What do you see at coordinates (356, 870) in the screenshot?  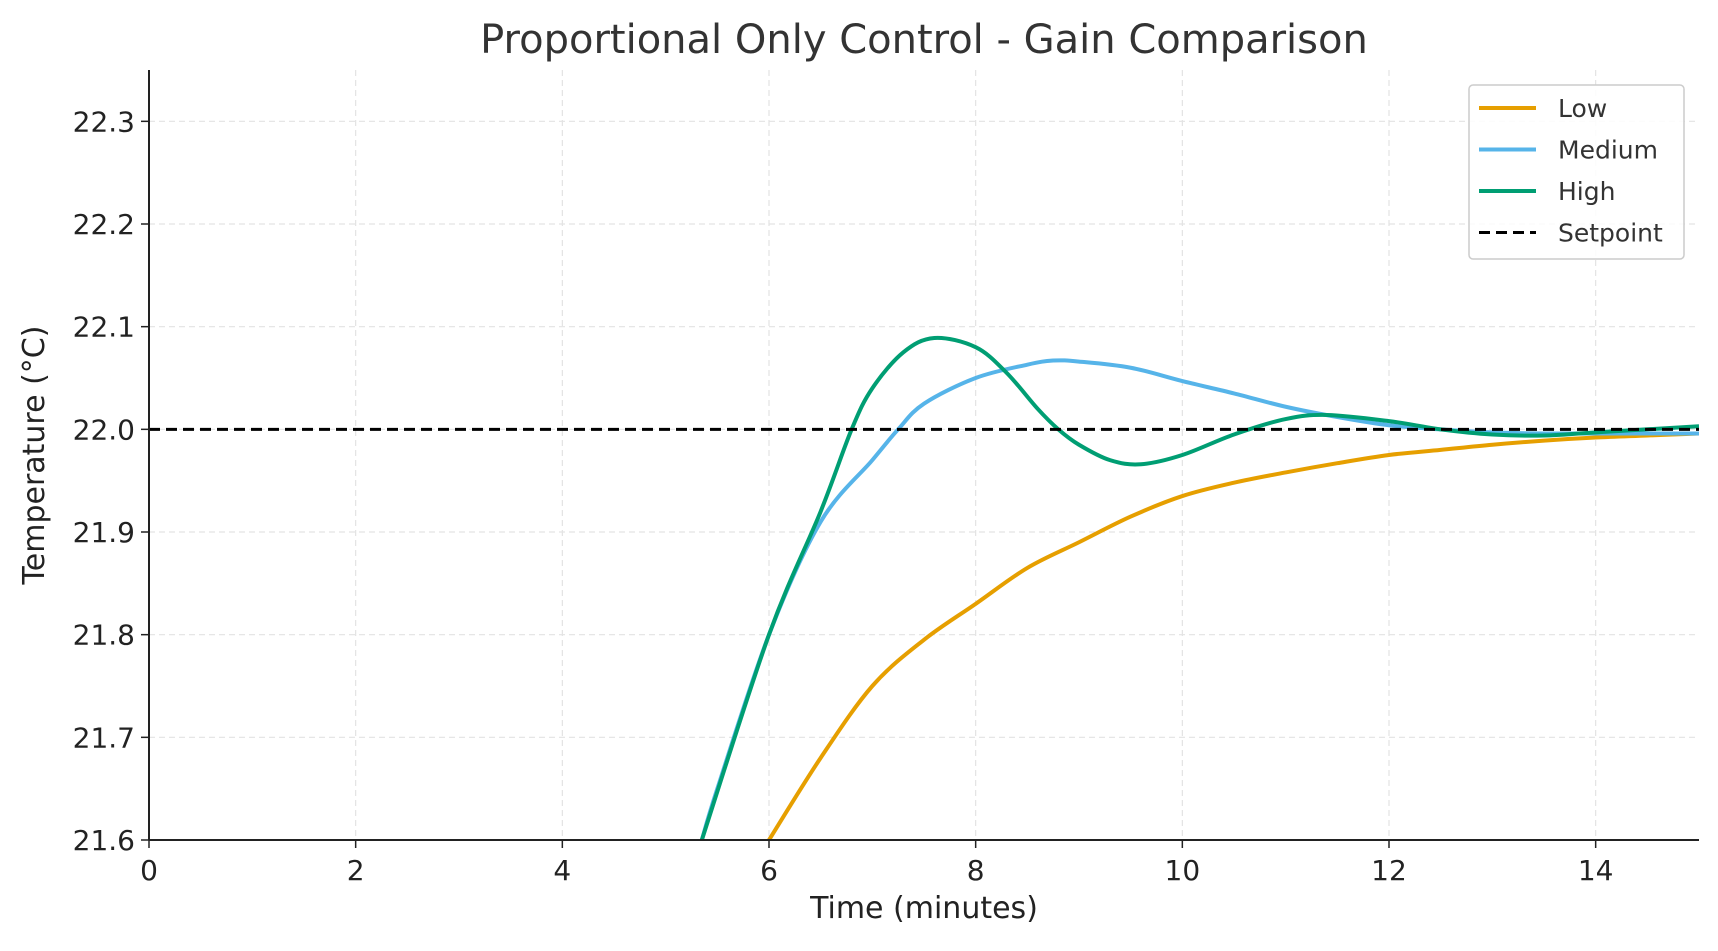 I see `x-tick-label: 2` at bounding box center [356, 870].